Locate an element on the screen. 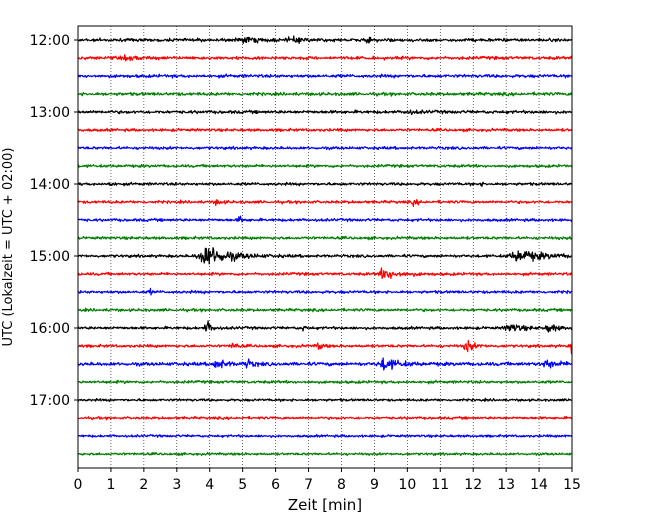 The height and width of the screenshot is (520, 650). x-tick-label-9: 9 is located at coordinates (374, 485).